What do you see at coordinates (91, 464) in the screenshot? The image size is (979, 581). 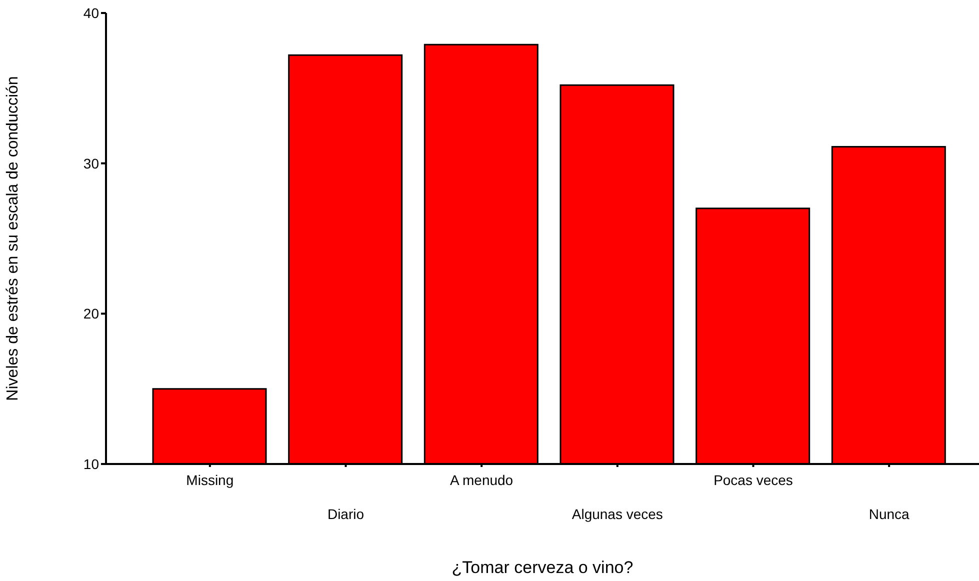 I see `y-tick-label: 10` at bounding box center [91, 464].